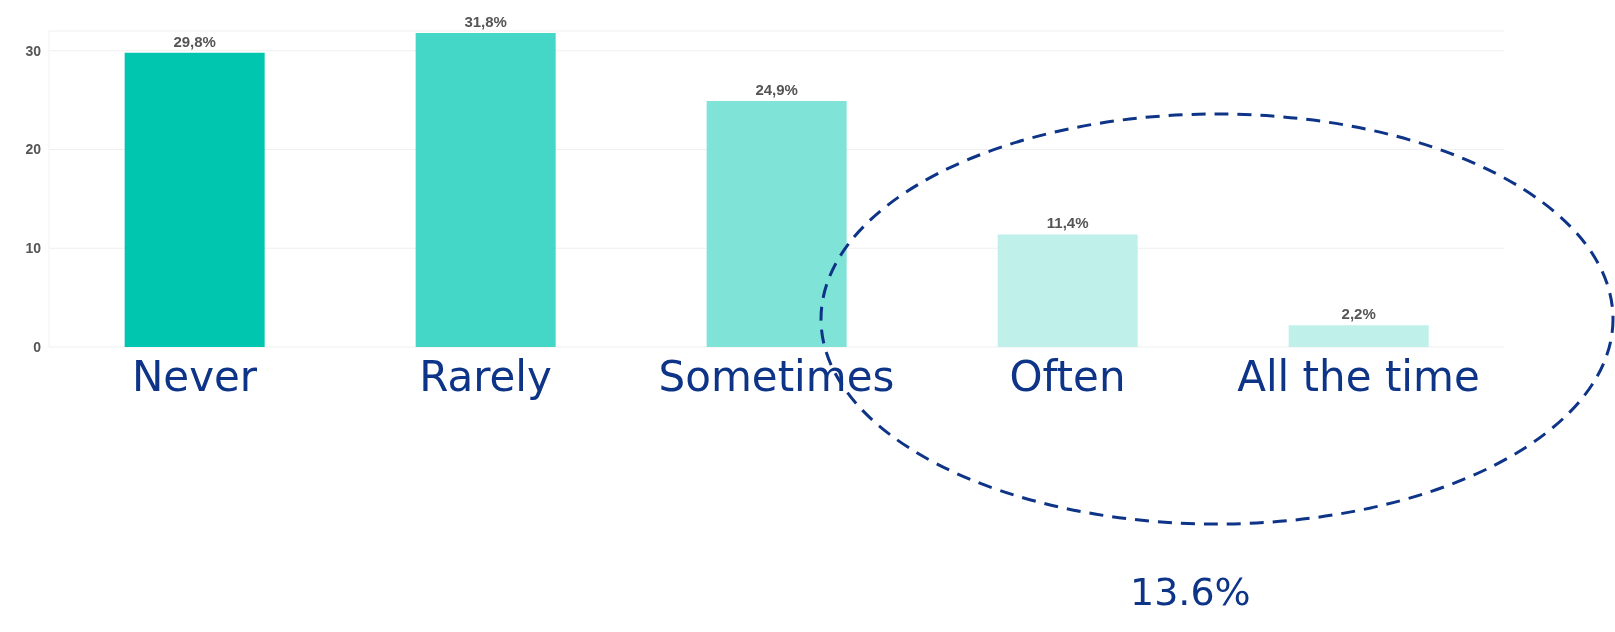 The image size is (1615, 632). Describe the element at coordinates (776, 90) in the screenshot. I see `data-label: 24,9%` at that location.